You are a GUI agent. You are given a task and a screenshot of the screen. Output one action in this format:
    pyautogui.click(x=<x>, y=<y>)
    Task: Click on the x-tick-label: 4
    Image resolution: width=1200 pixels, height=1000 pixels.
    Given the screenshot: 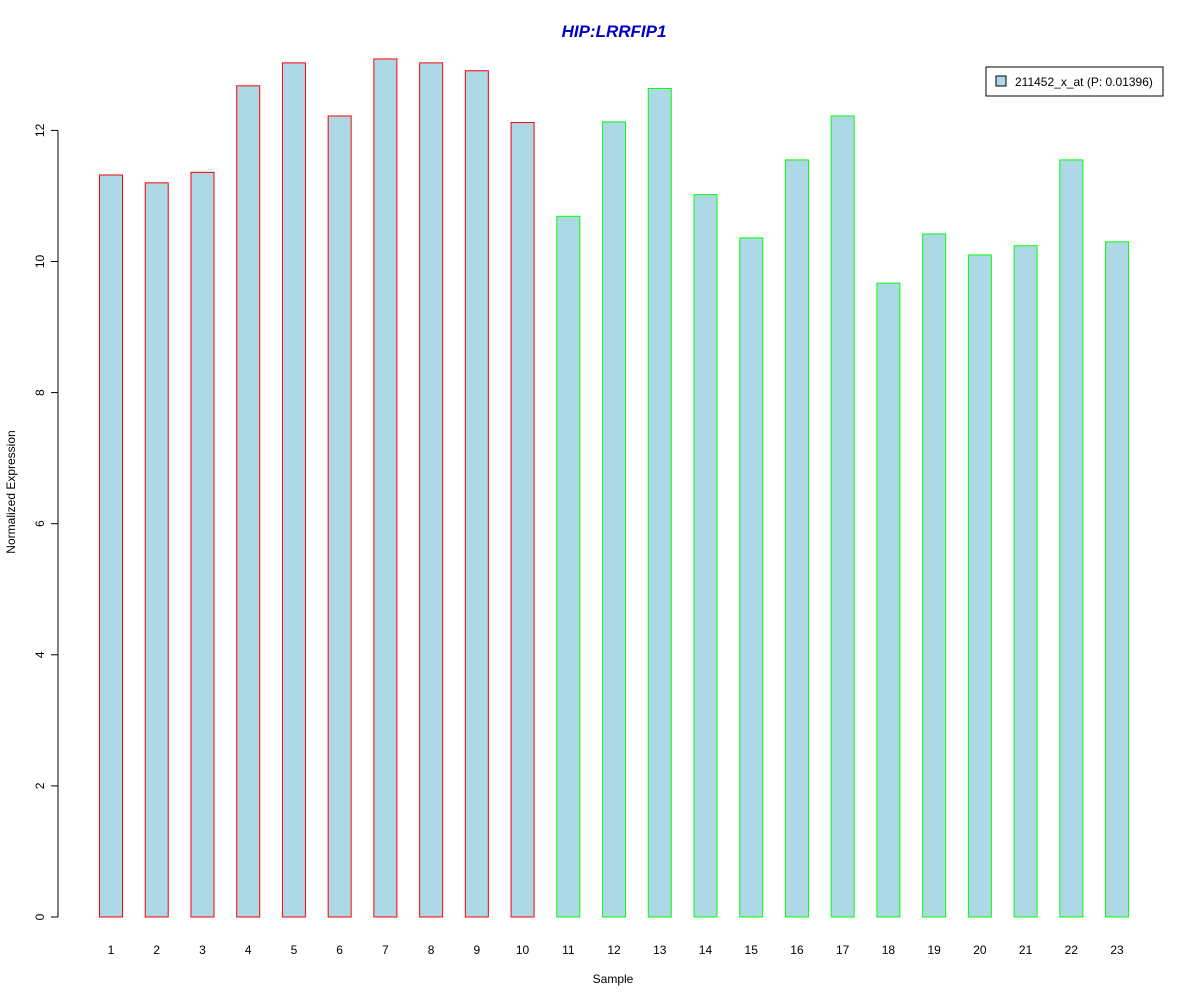 What is the action you would take?
    pyautogui.click(x=248, y=950)
    